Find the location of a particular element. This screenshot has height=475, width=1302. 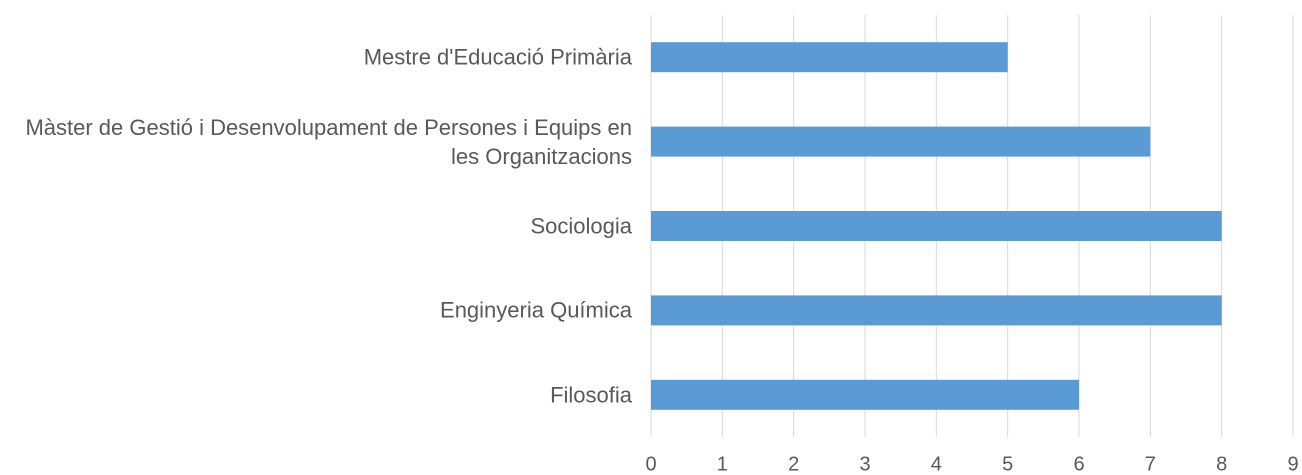

x-tick-label: 8 is located at coordinates (1221, 464).